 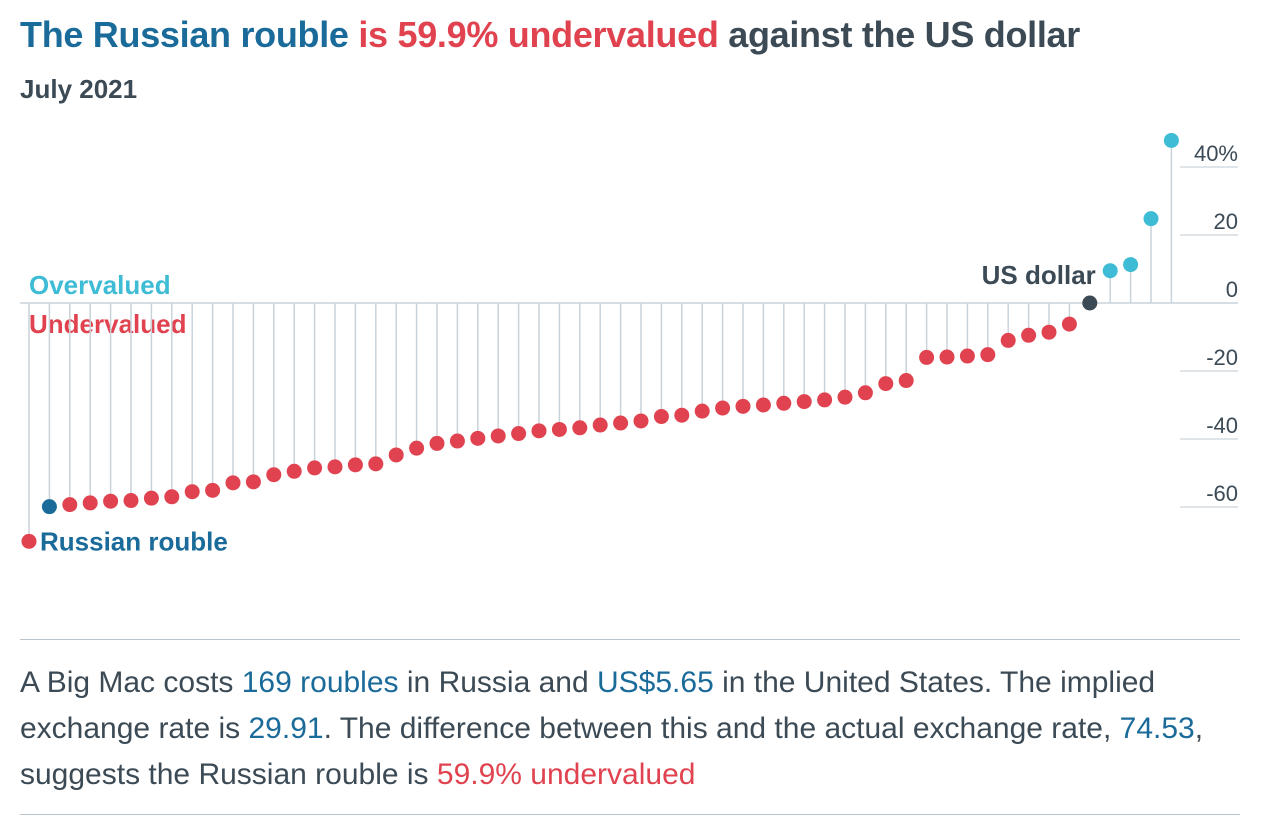 What do you see at coordinates (1222, 493) in the screenshot?
I see `y-tick-label: -60` at bounding box center [1222, 493].